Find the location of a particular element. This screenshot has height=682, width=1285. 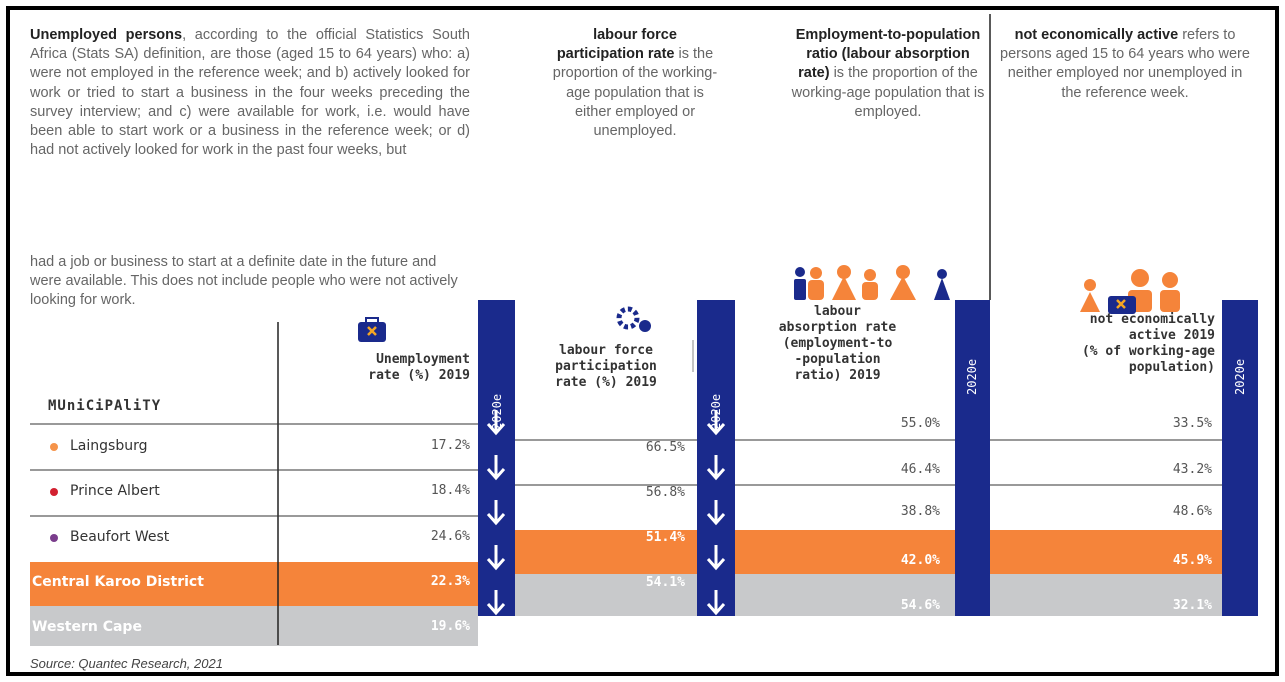

cell-value: 66.5% is located at coordinates (665, 447).